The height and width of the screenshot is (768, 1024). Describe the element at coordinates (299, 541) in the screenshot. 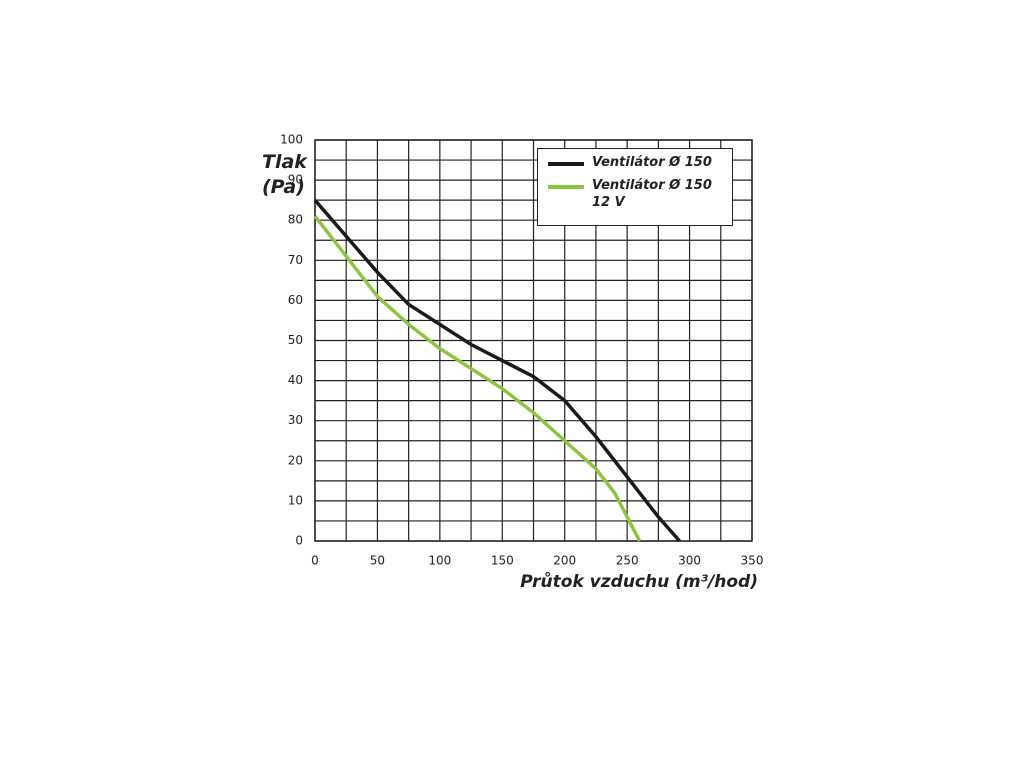

I see `y-tick-label: 0` at that location.